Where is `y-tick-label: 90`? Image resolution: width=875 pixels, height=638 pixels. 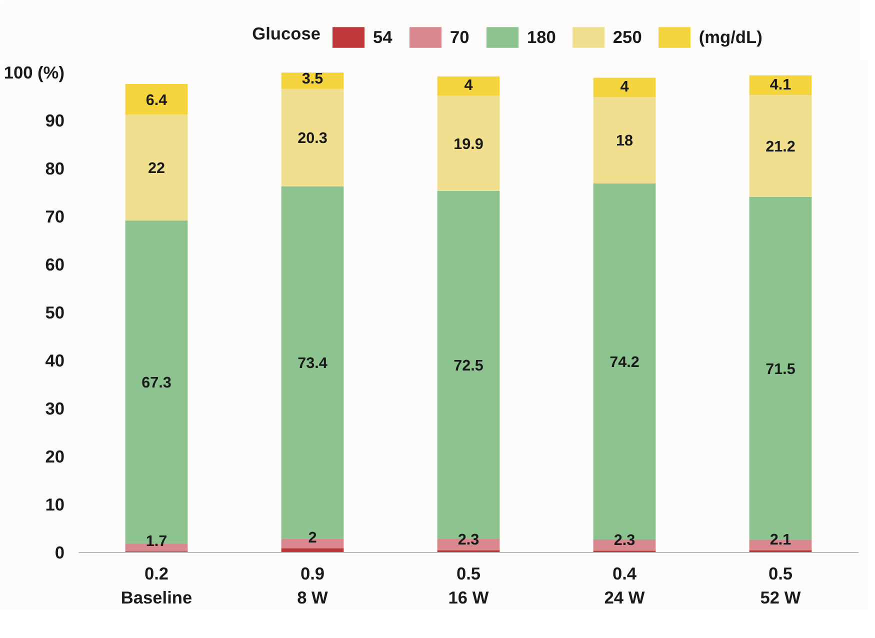
y-tick-label: 90 is located at coordinates (55, 120).